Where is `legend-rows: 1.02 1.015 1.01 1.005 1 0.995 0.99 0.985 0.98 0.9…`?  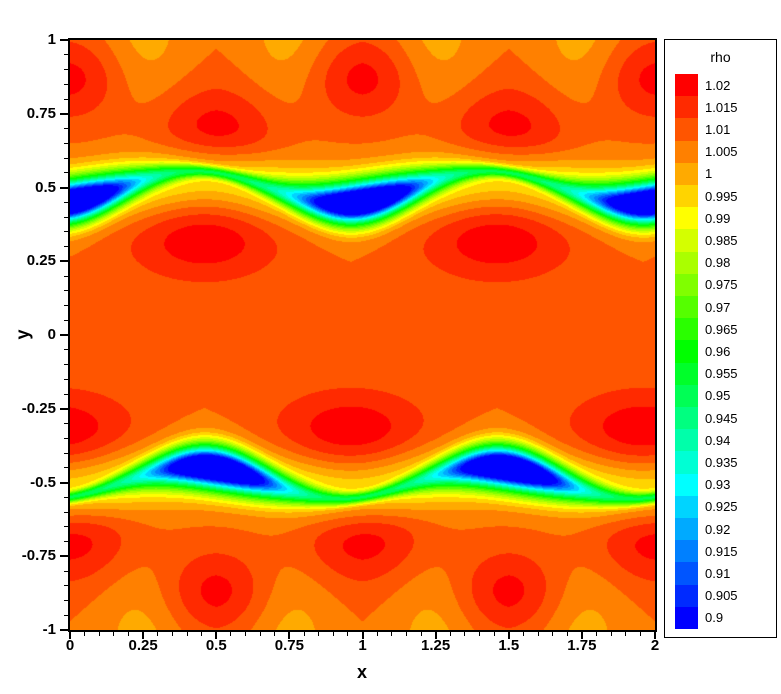 legend-rows: 1.02 1.015 1.01 1.005 1 0.995 0.99 0.985 0.98 0.9… is located at coordinates (723, 352).